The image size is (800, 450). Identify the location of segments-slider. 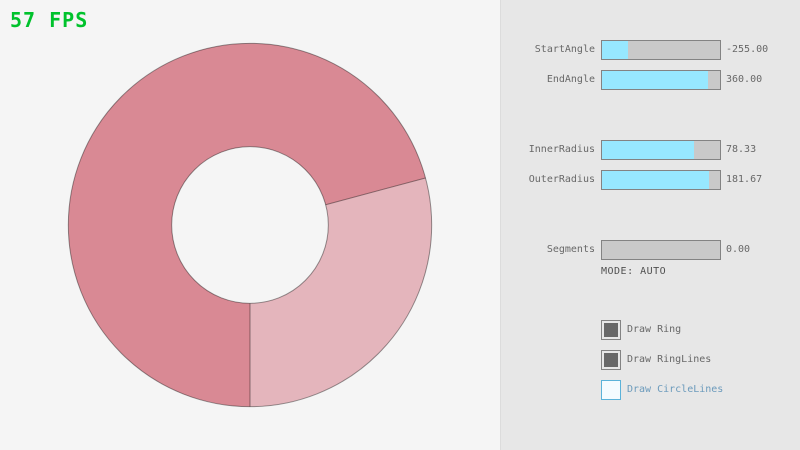
(661, 250).